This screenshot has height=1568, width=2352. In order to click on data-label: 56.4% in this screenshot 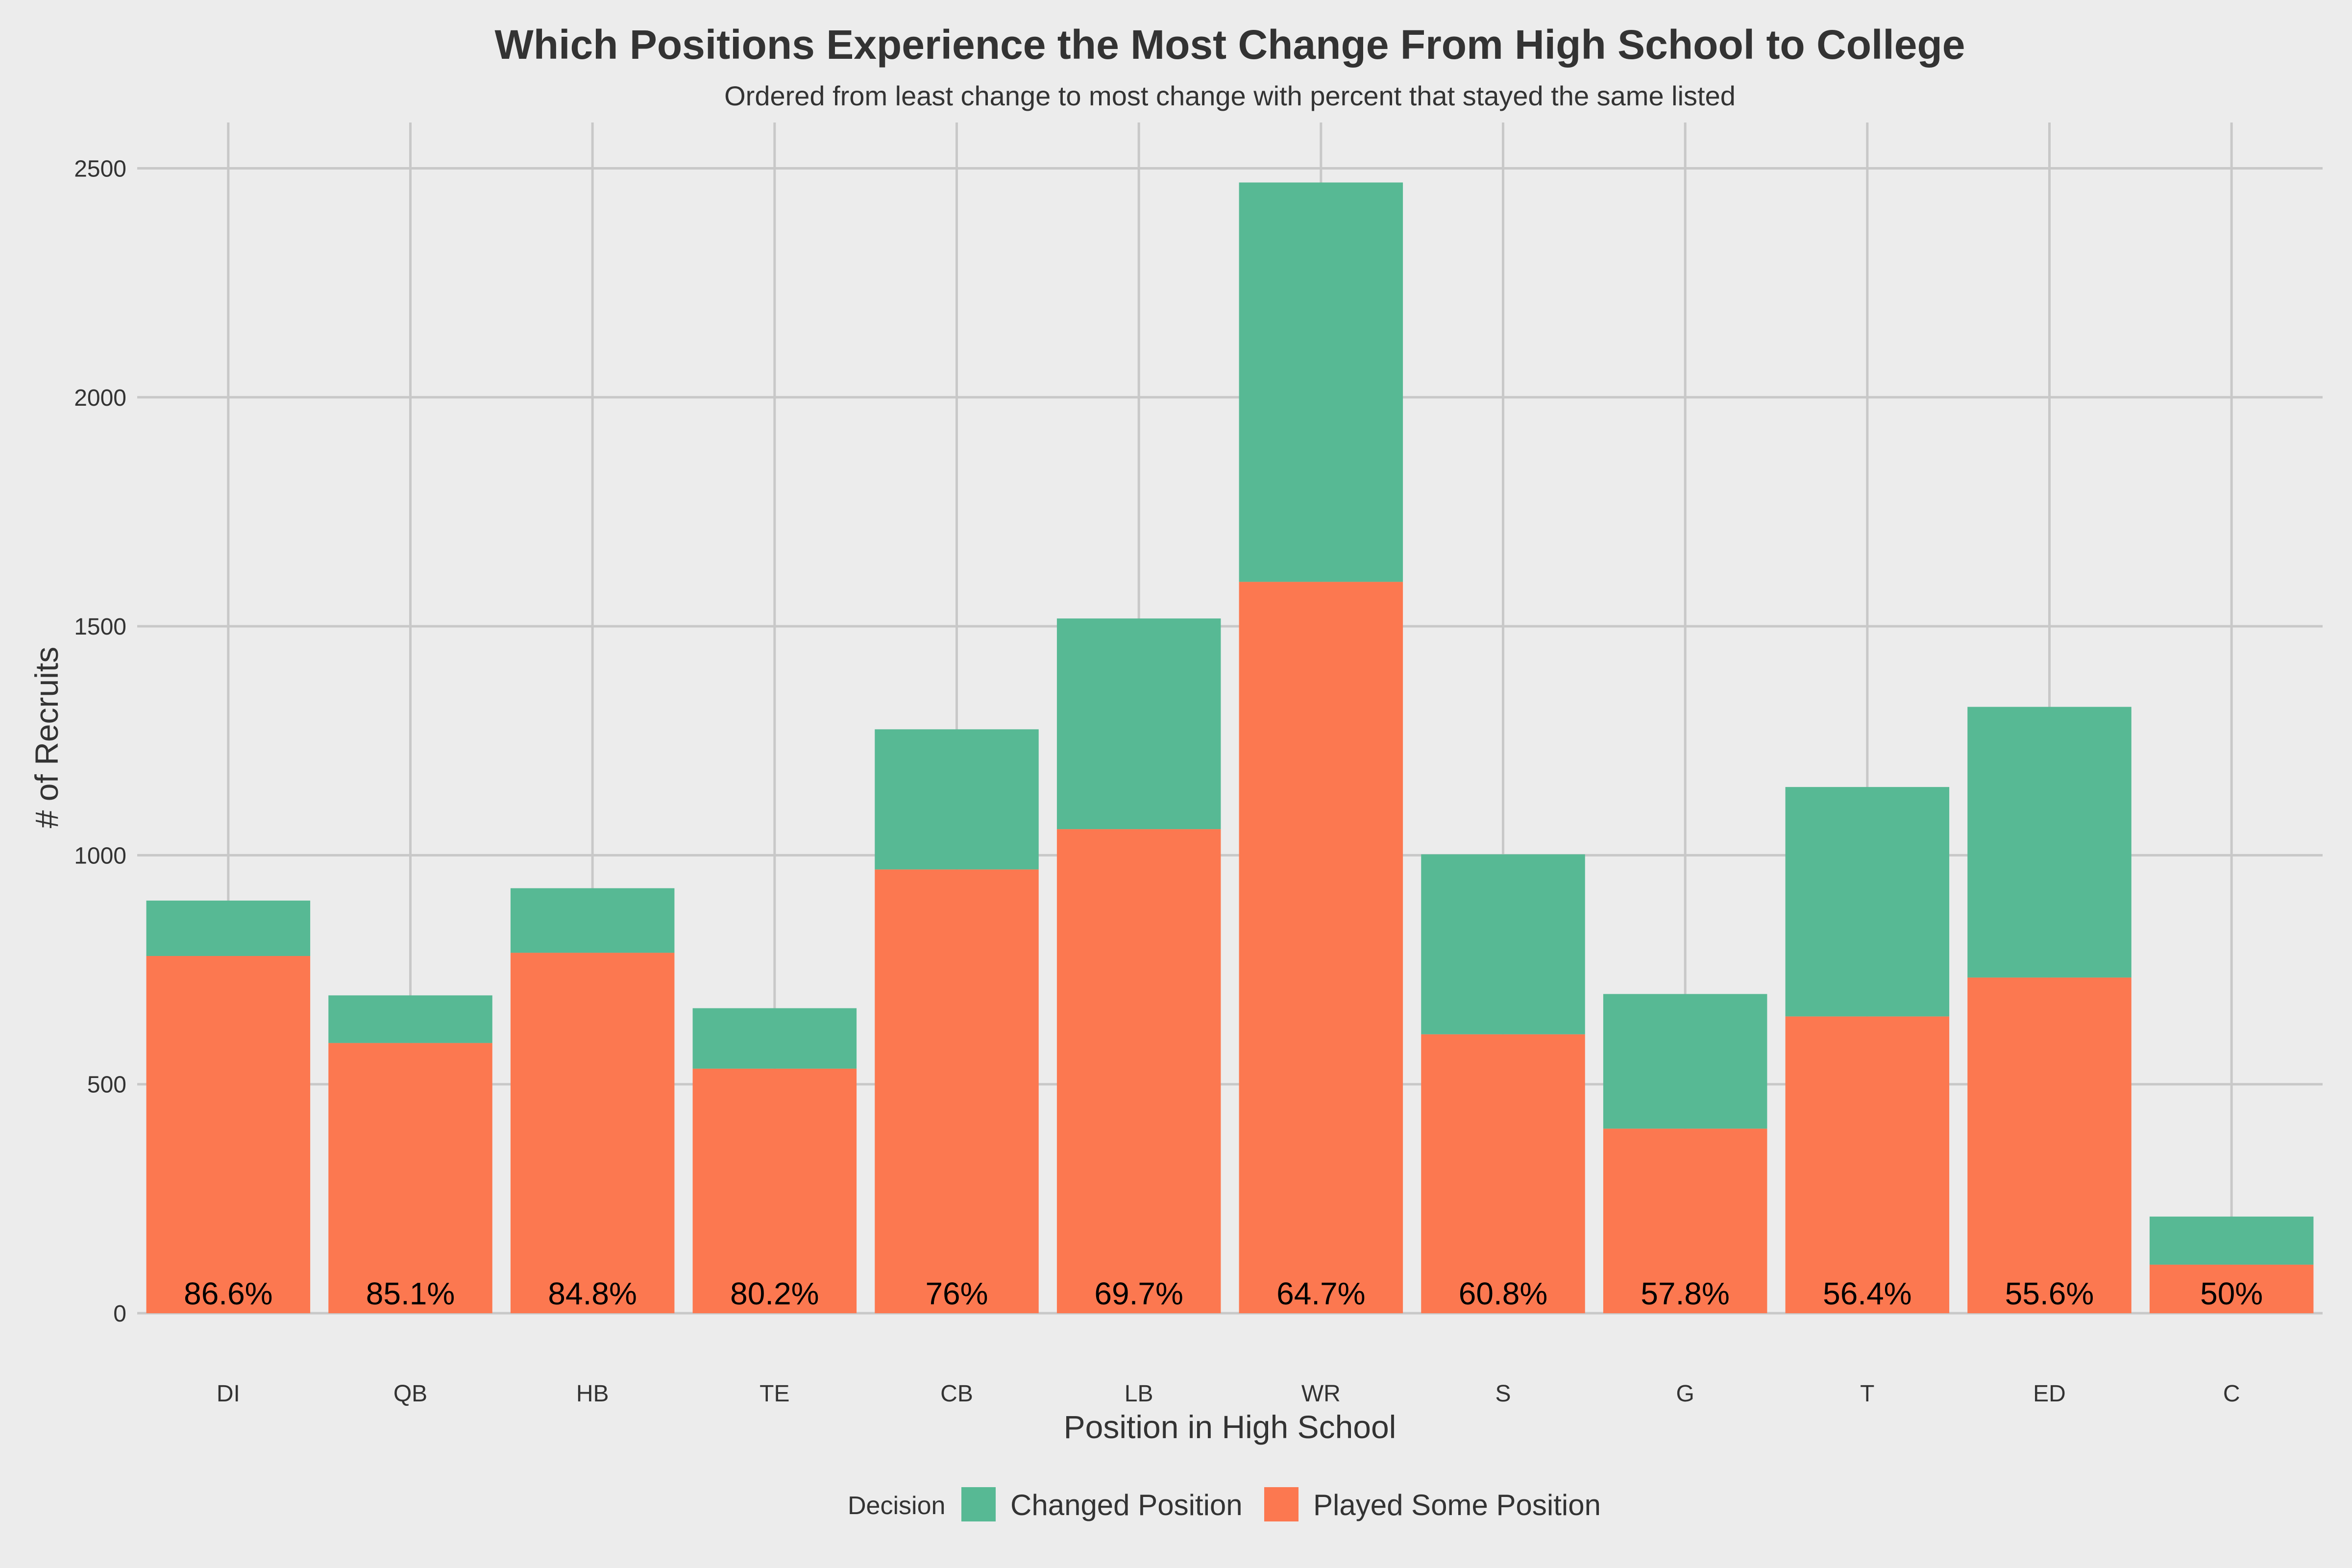, I will do `click(1867, 1293)`.